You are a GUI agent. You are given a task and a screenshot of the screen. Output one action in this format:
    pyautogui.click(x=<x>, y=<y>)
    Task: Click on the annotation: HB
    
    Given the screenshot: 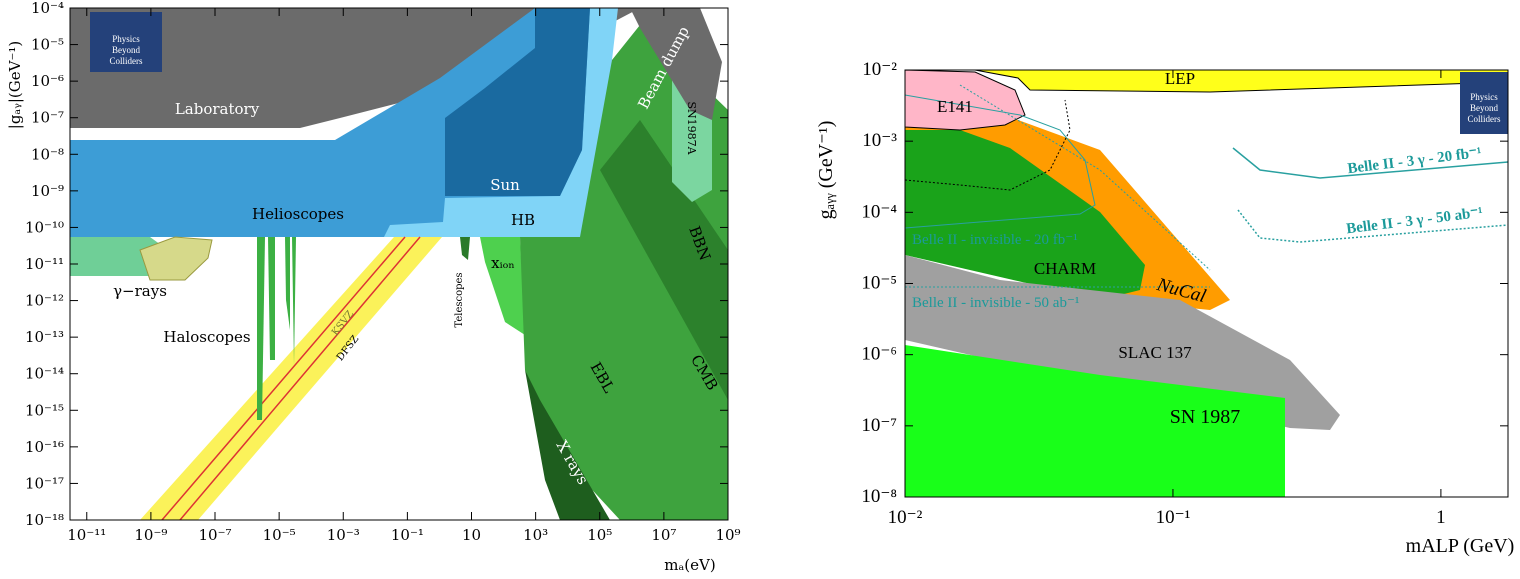 What is the action you would take?
    pyautogui.click(x=523, y=220)
    